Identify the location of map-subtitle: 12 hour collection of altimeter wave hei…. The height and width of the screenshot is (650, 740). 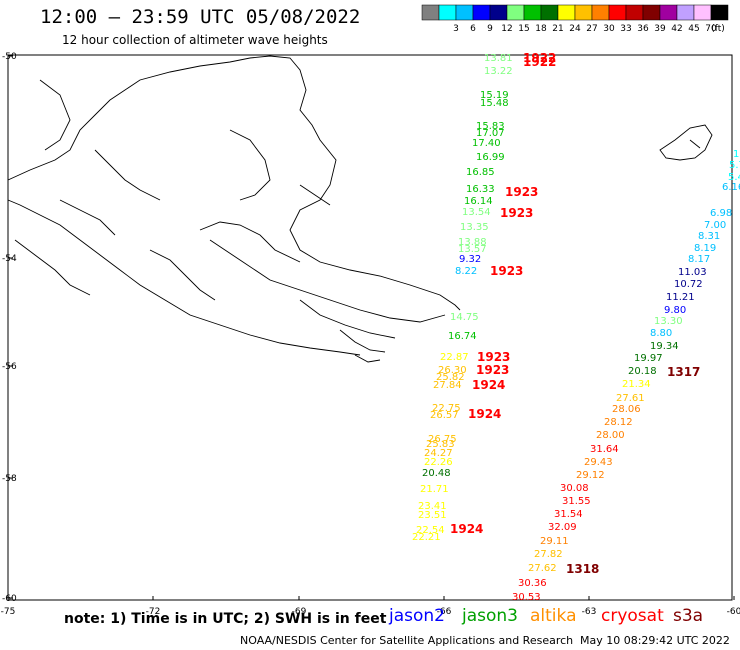
(195, 40).